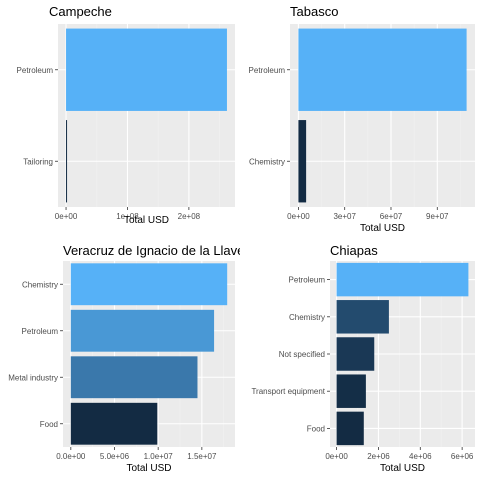 The width and height of the screenshot is (480, 480). What do you see at coordinates (33, 377) in the screenshot?
I see `y-tick-label-metal-industry: Metal industry` at bounding box center [33, 377].